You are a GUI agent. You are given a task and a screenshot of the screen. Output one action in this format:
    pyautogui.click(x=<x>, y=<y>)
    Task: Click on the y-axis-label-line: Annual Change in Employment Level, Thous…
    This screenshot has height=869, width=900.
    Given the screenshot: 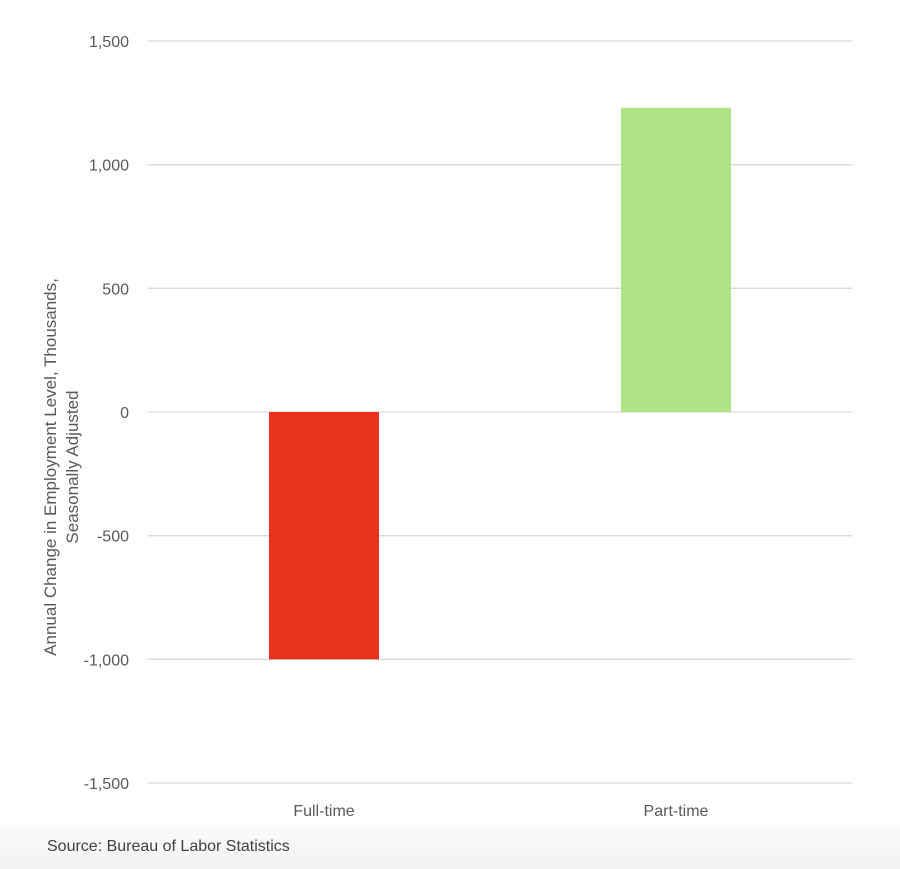 What is the action you would take?
    pyautogui.click(x=50, y=467)
    